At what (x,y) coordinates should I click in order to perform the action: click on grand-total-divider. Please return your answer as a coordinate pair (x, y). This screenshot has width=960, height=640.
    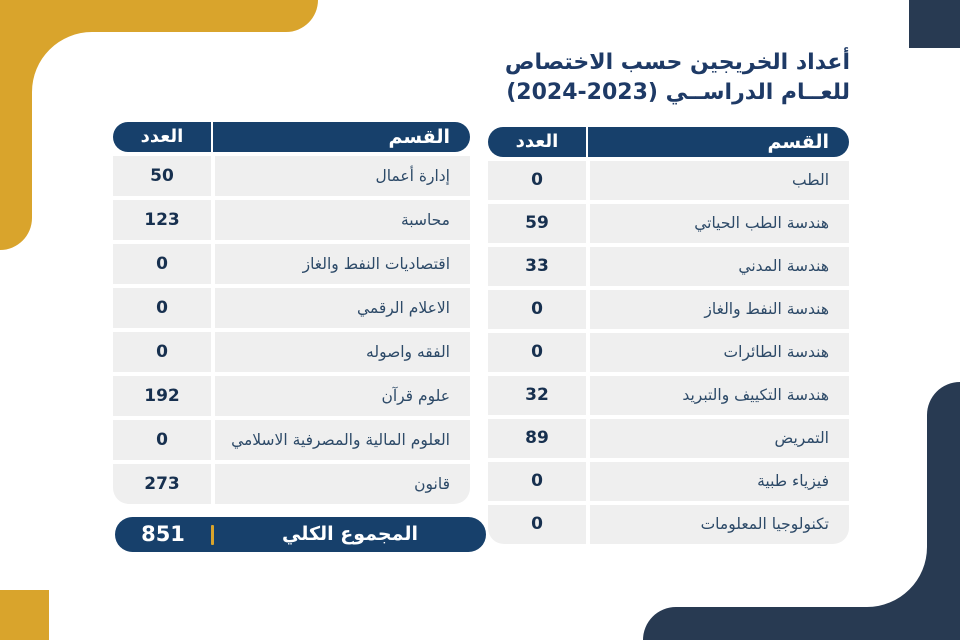
    Looking at the image, I should click on (212, 534).